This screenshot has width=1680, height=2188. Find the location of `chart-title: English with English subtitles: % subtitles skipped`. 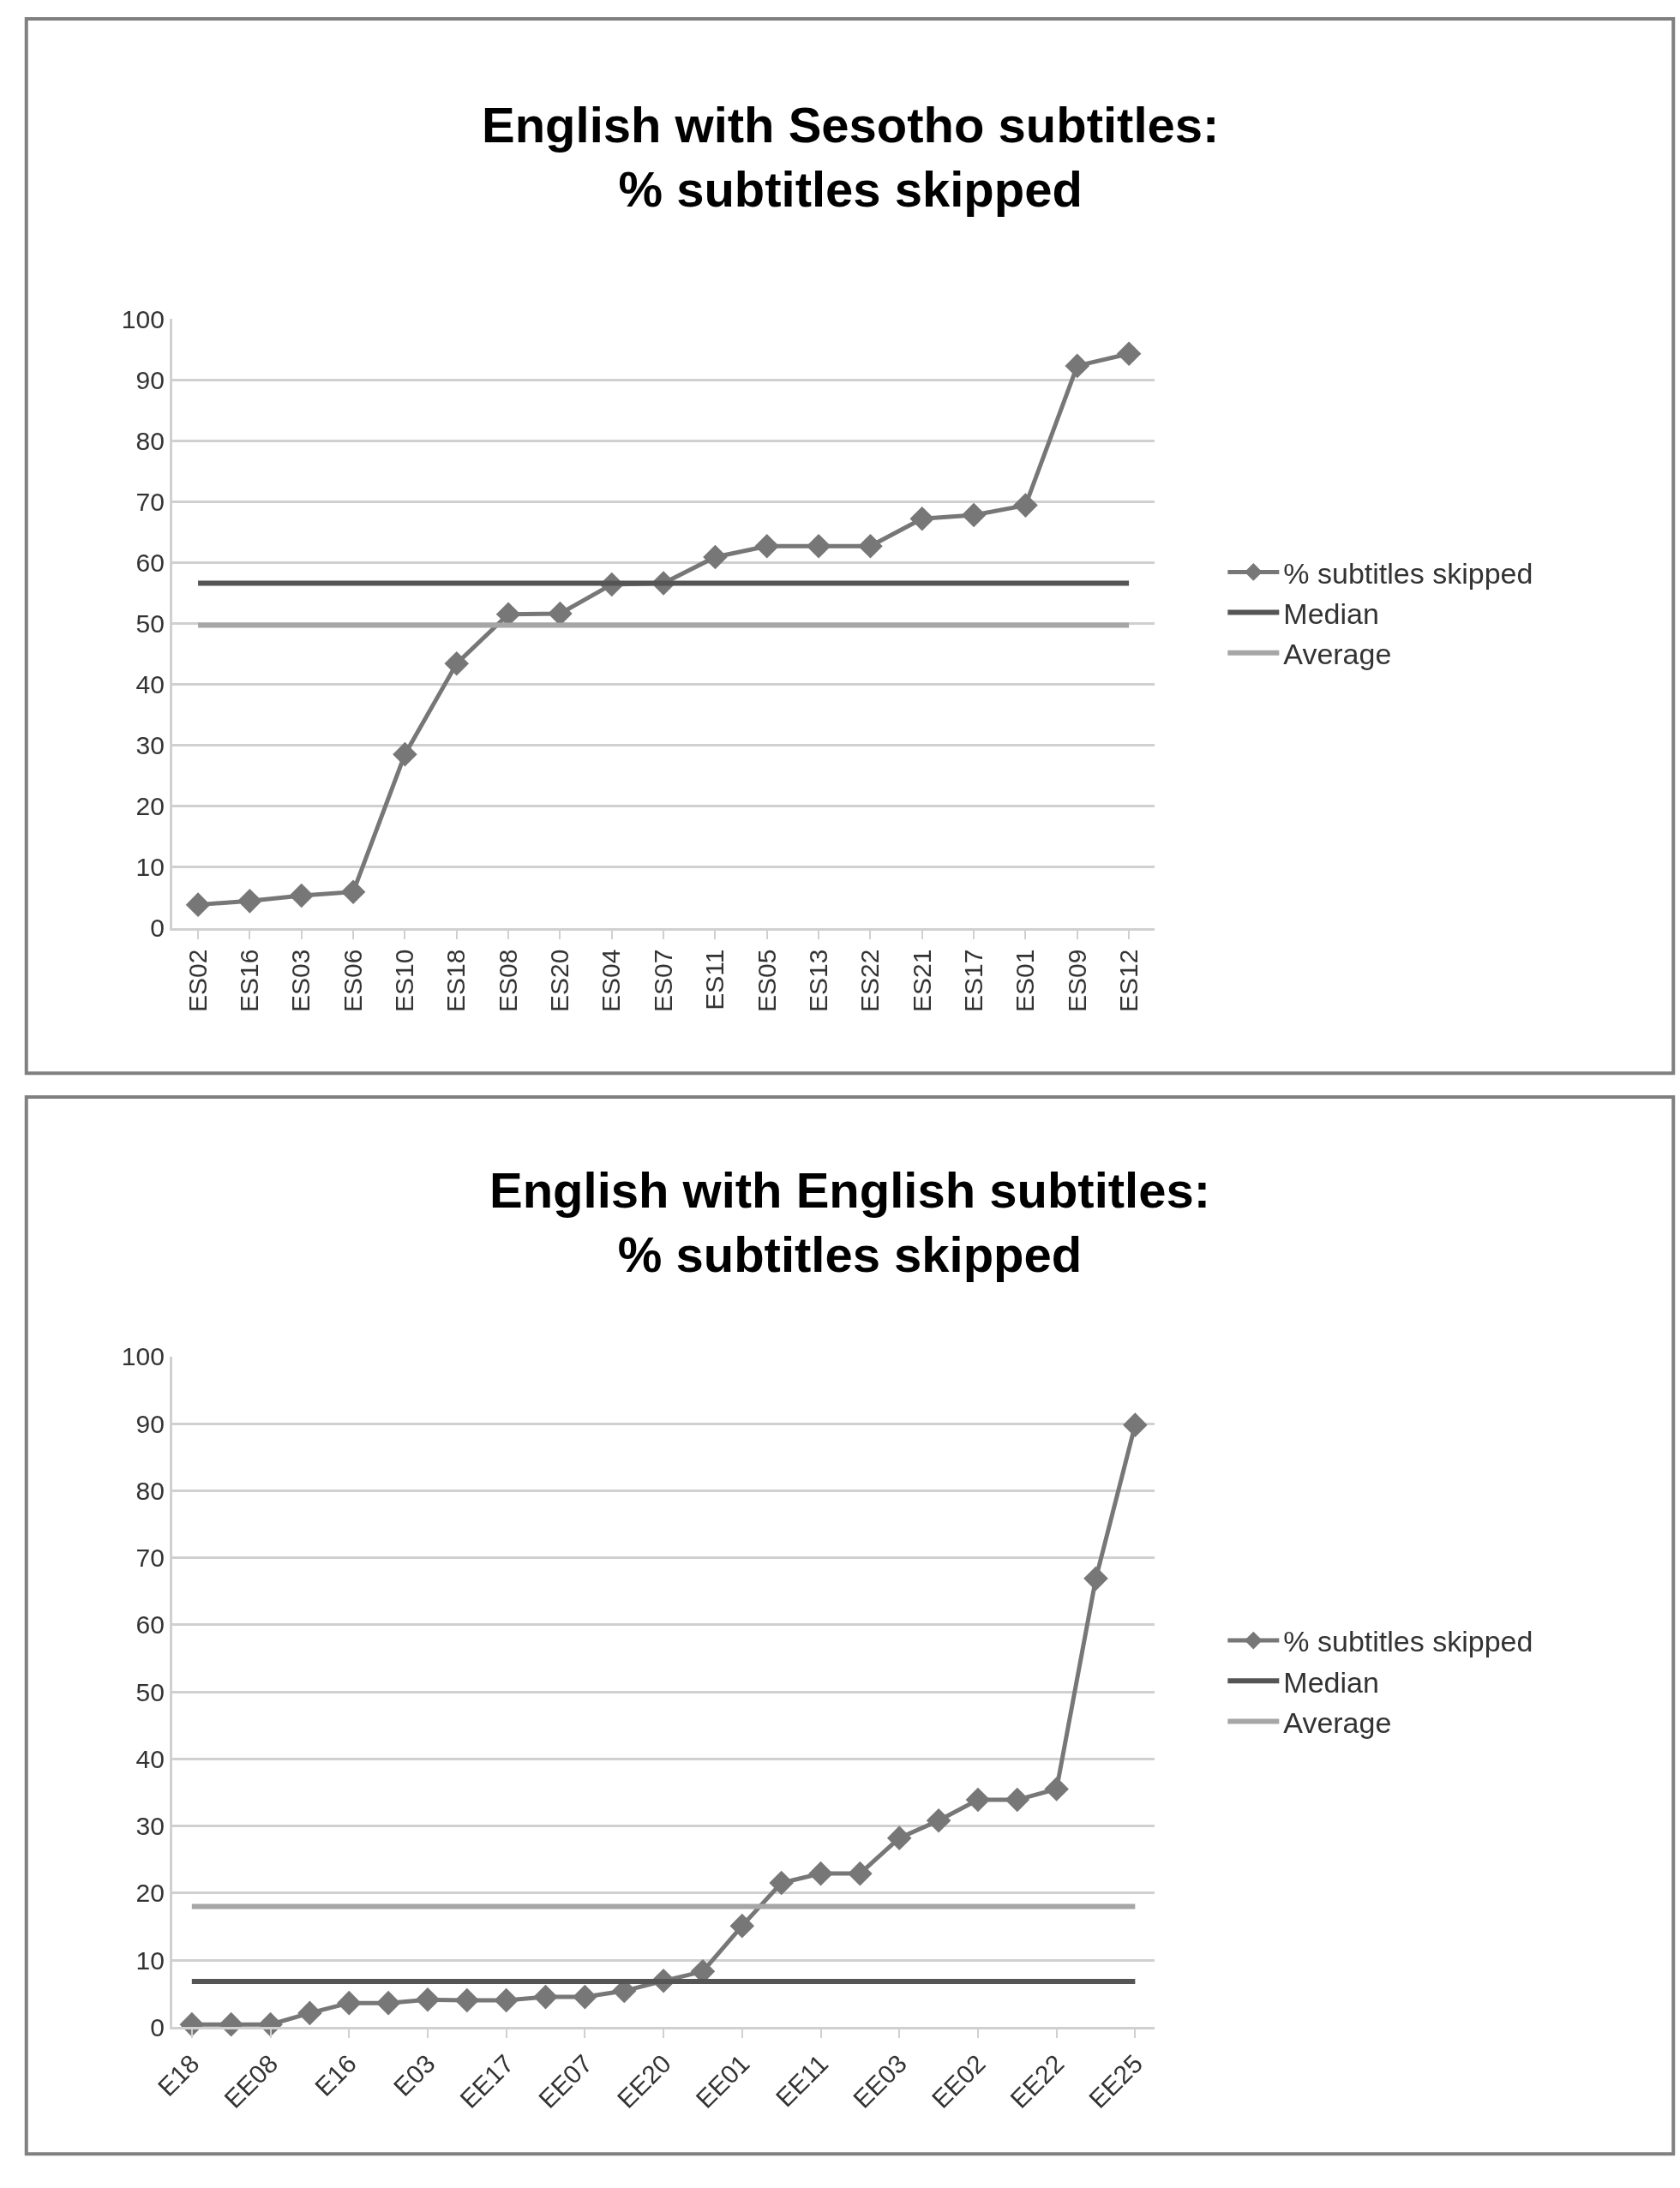

chart-title: English with English subtitles: % subtitles skipped is located at coordinates (850, 1222).